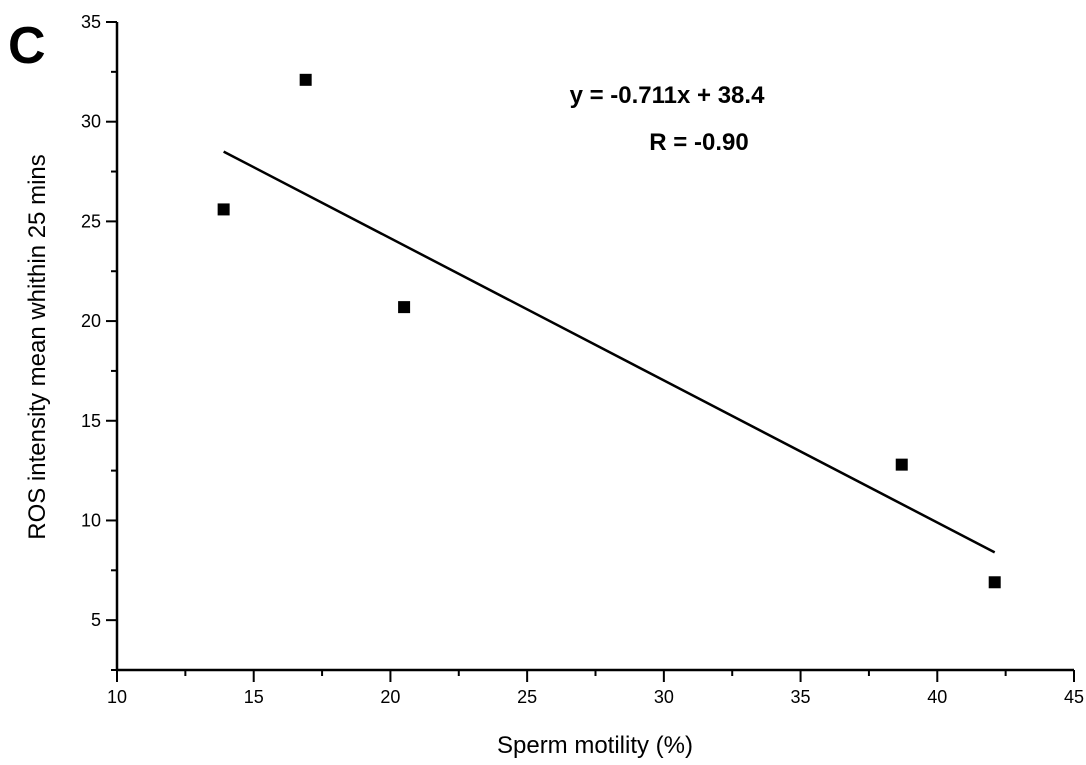 The image size is (1086, 765). What do you see at coordinates (664, 697) in the screenshot?
I see `x-tick-label: 30` at bounding box center [664, 697].